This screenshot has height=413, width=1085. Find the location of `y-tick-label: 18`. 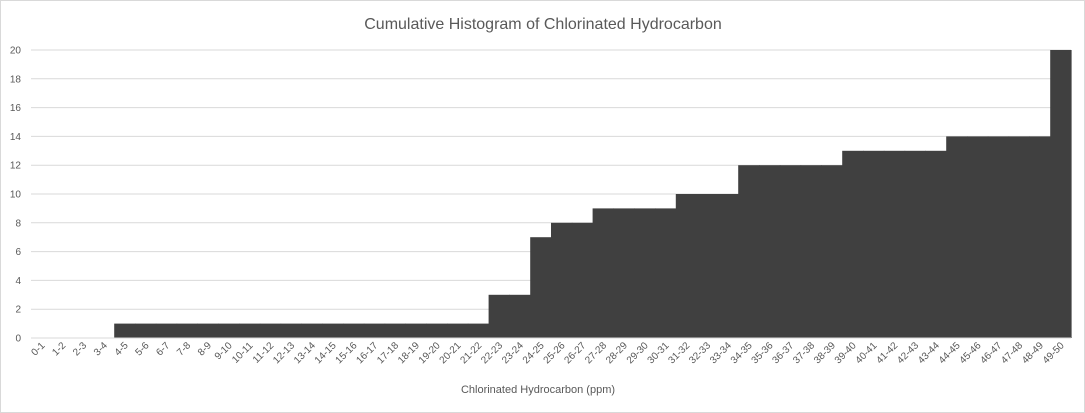

y-tick-label: 18 is located at coordinates (16, 79).